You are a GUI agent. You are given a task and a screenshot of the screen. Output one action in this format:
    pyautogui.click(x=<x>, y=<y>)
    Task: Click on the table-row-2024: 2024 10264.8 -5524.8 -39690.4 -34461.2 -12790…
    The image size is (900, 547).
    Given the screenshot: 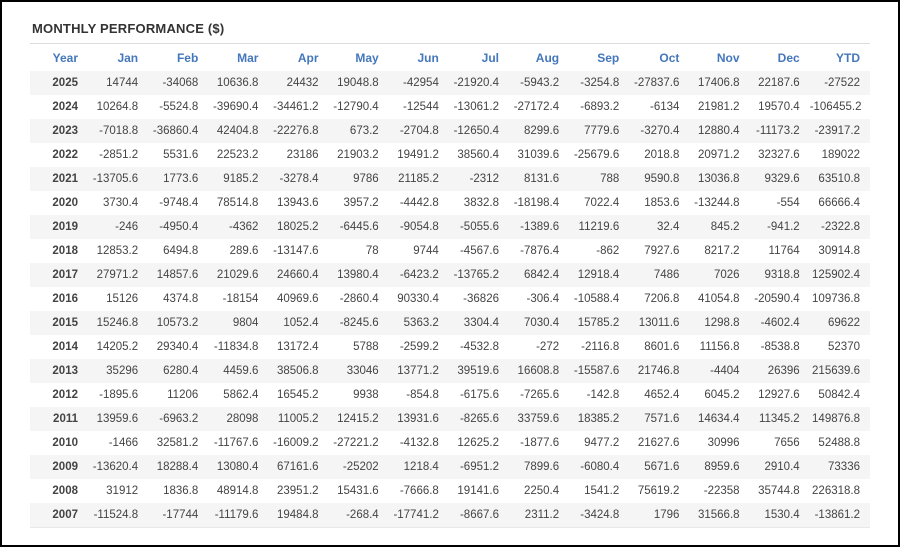 What is the action you would take?
    pyautogui.click(x=450, y=107)
    